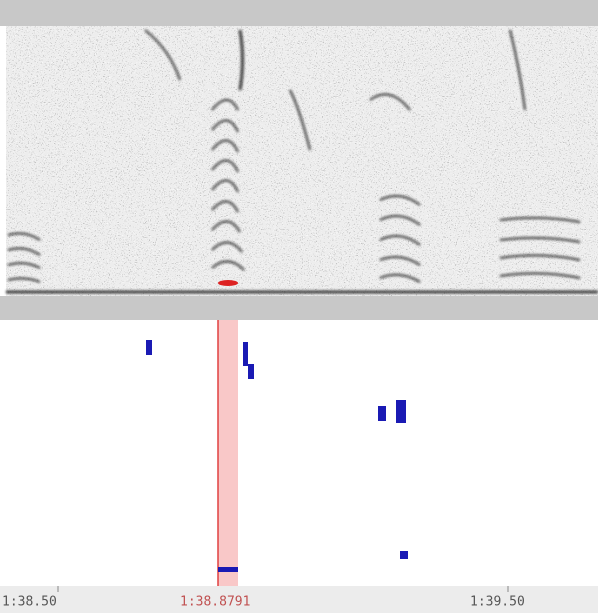 The width and height of the screenshot is (598, 613). Describe the element at coordinates (228, 283) in the screenshot. I see `cursor-marker` at that location.